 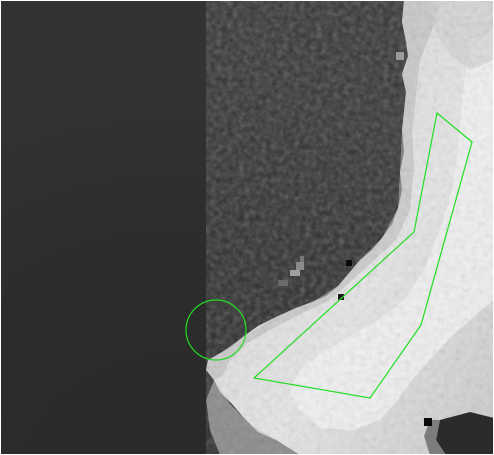 I want to click on circle-roi-annotation, so click(x=216, y=330).